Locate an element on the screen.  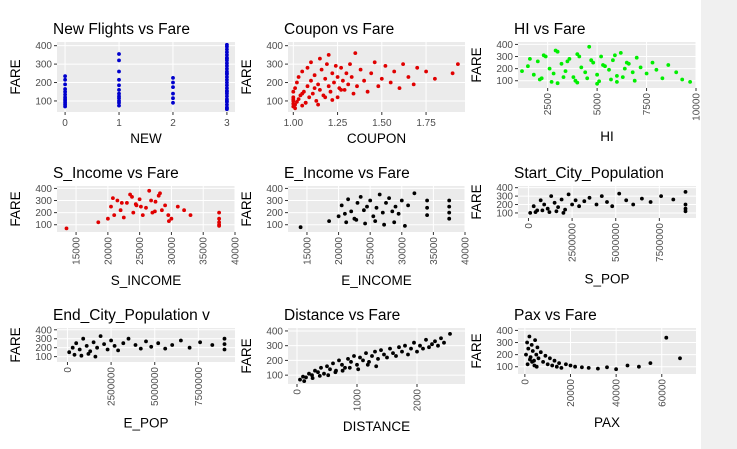
plot-title: Distance vs Fare is located at coordinates (342, 315).